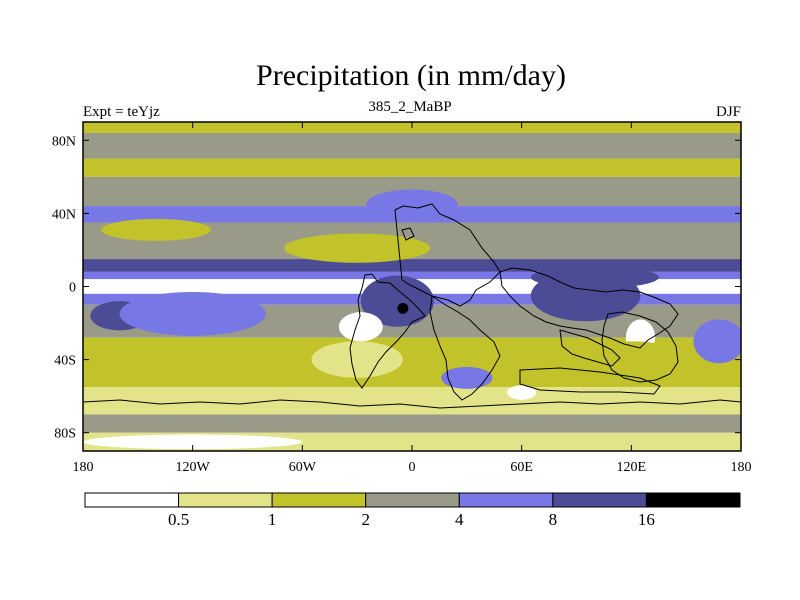 This screenshot has width=800, height=600. Describe the element at coordinates (121, 112) in the screenshot. I see `experiment-label: Expt = teYjz` at that location.